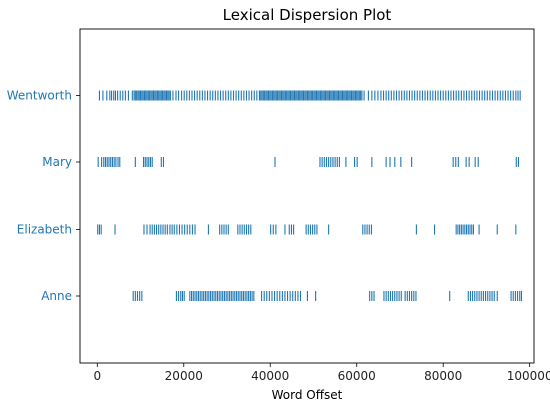 This screenshot has height=405, width=550. I want to click on x-tick-label: 0, so click(97, 376).